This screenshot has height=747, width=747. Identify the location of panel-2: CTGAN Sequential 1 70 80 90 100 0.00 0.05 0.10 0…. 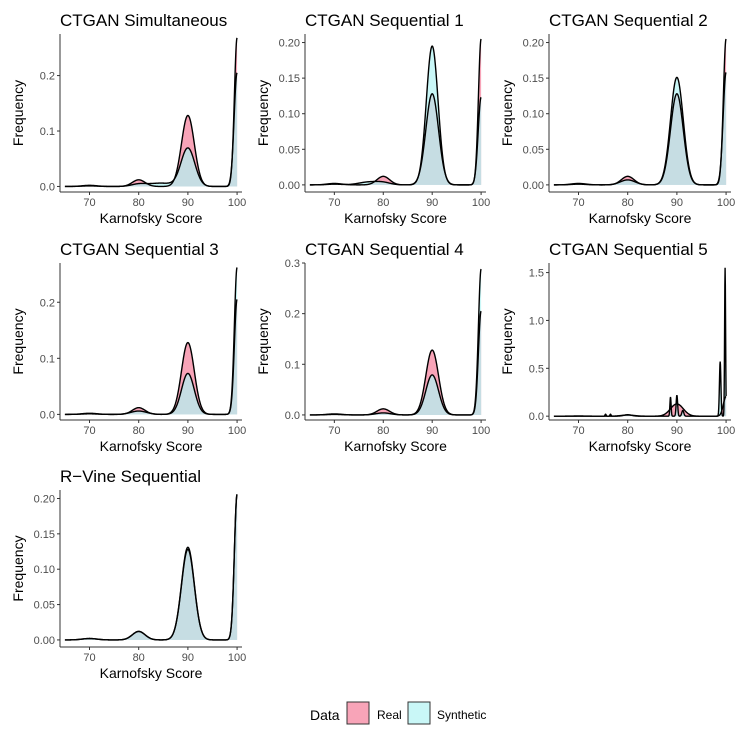
(372, 118).